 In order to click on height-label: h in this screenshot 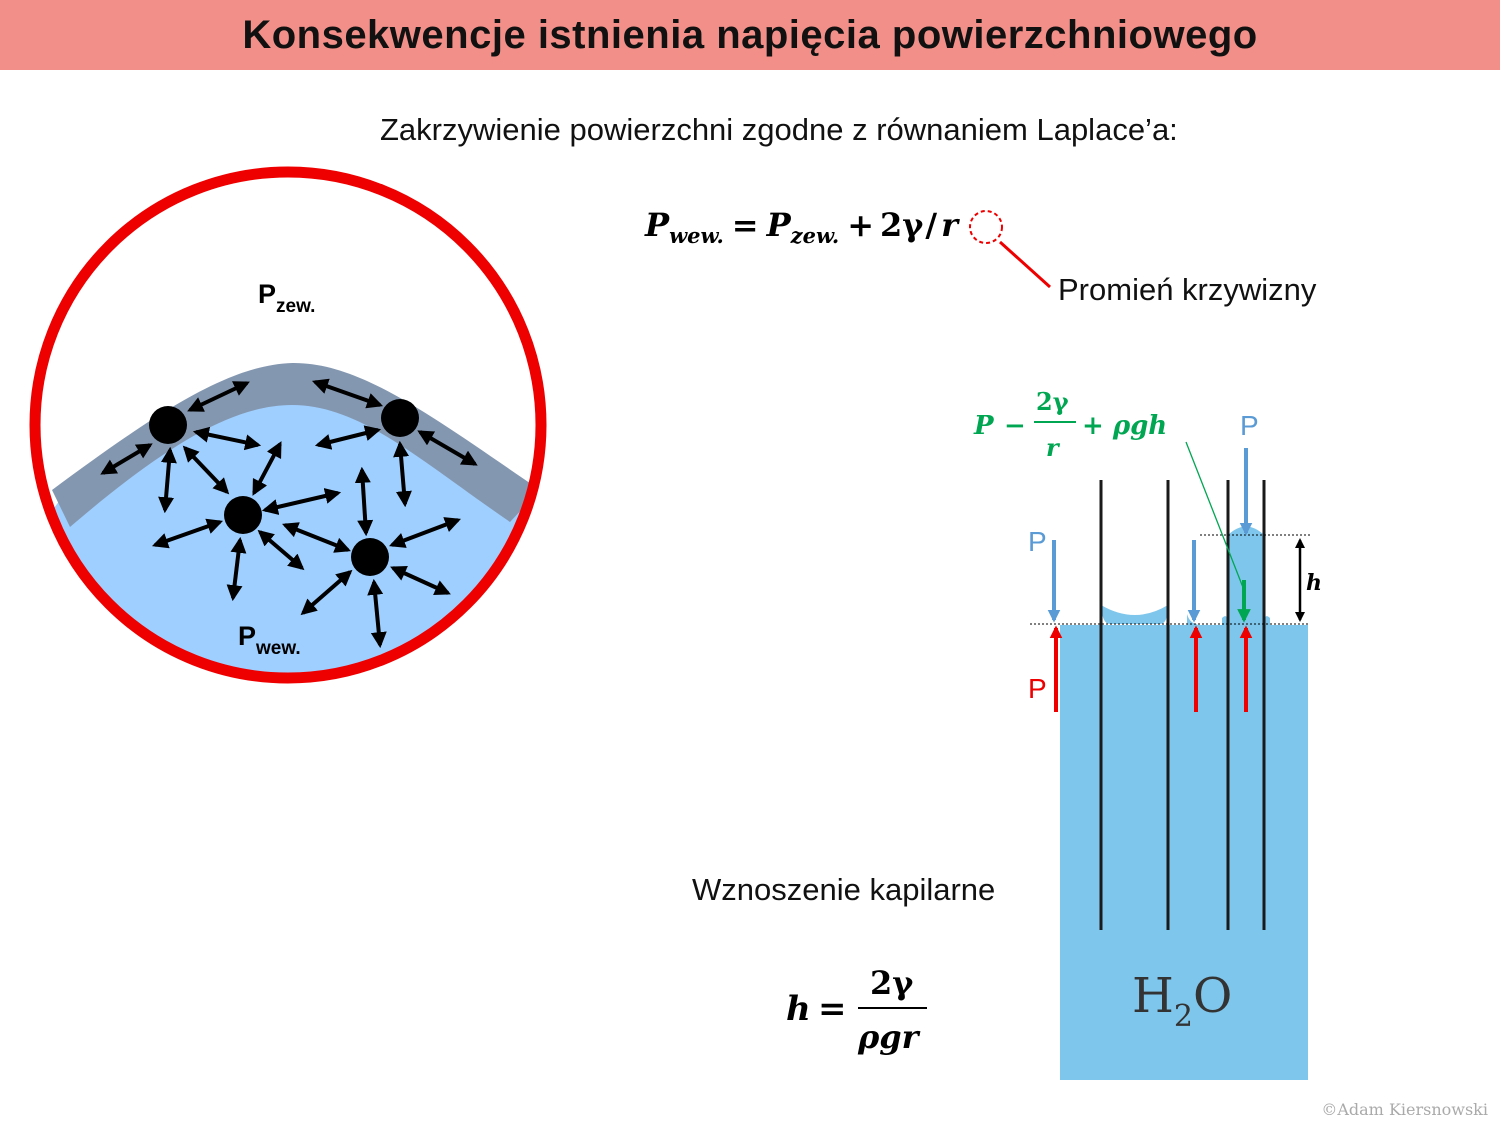, I will do `click(1314, 583)`.